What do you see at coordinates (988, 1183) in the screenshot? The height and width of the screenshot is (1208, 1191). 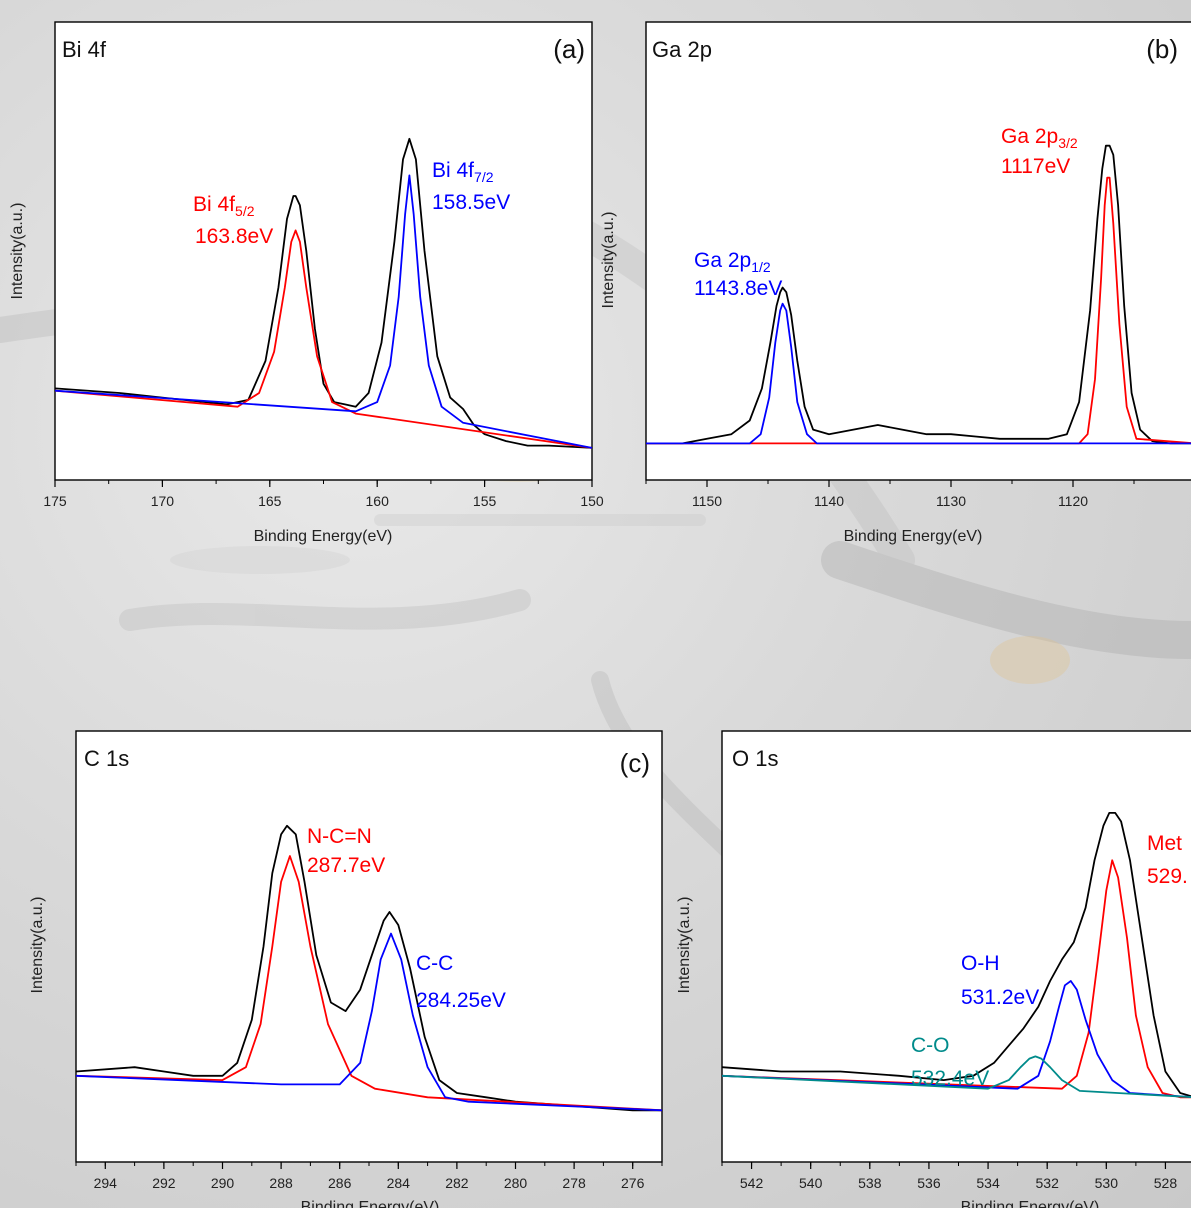 I see `x-tick-label: 534` at bounding box center [988, 1183].